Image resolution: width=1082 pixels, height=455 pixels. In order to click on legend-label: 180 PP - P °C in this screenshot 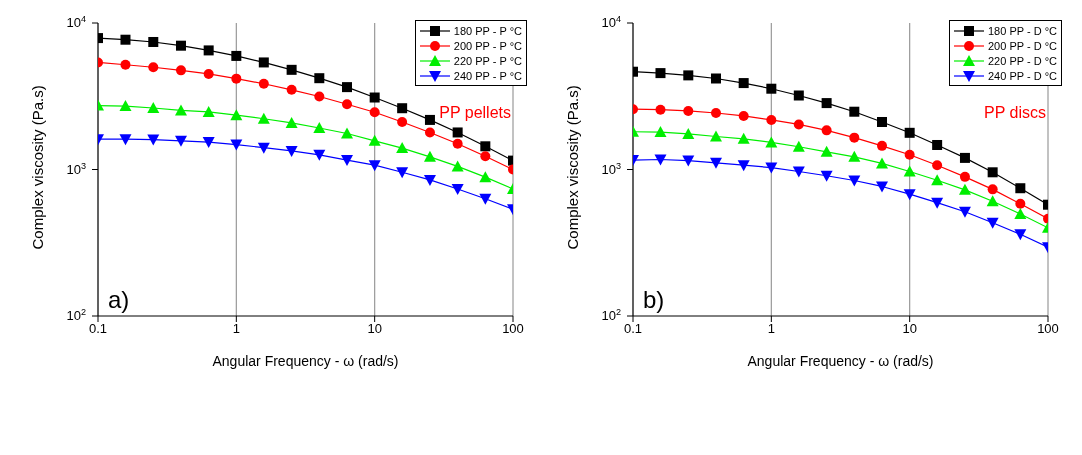, I will do `click(487, 30)`.